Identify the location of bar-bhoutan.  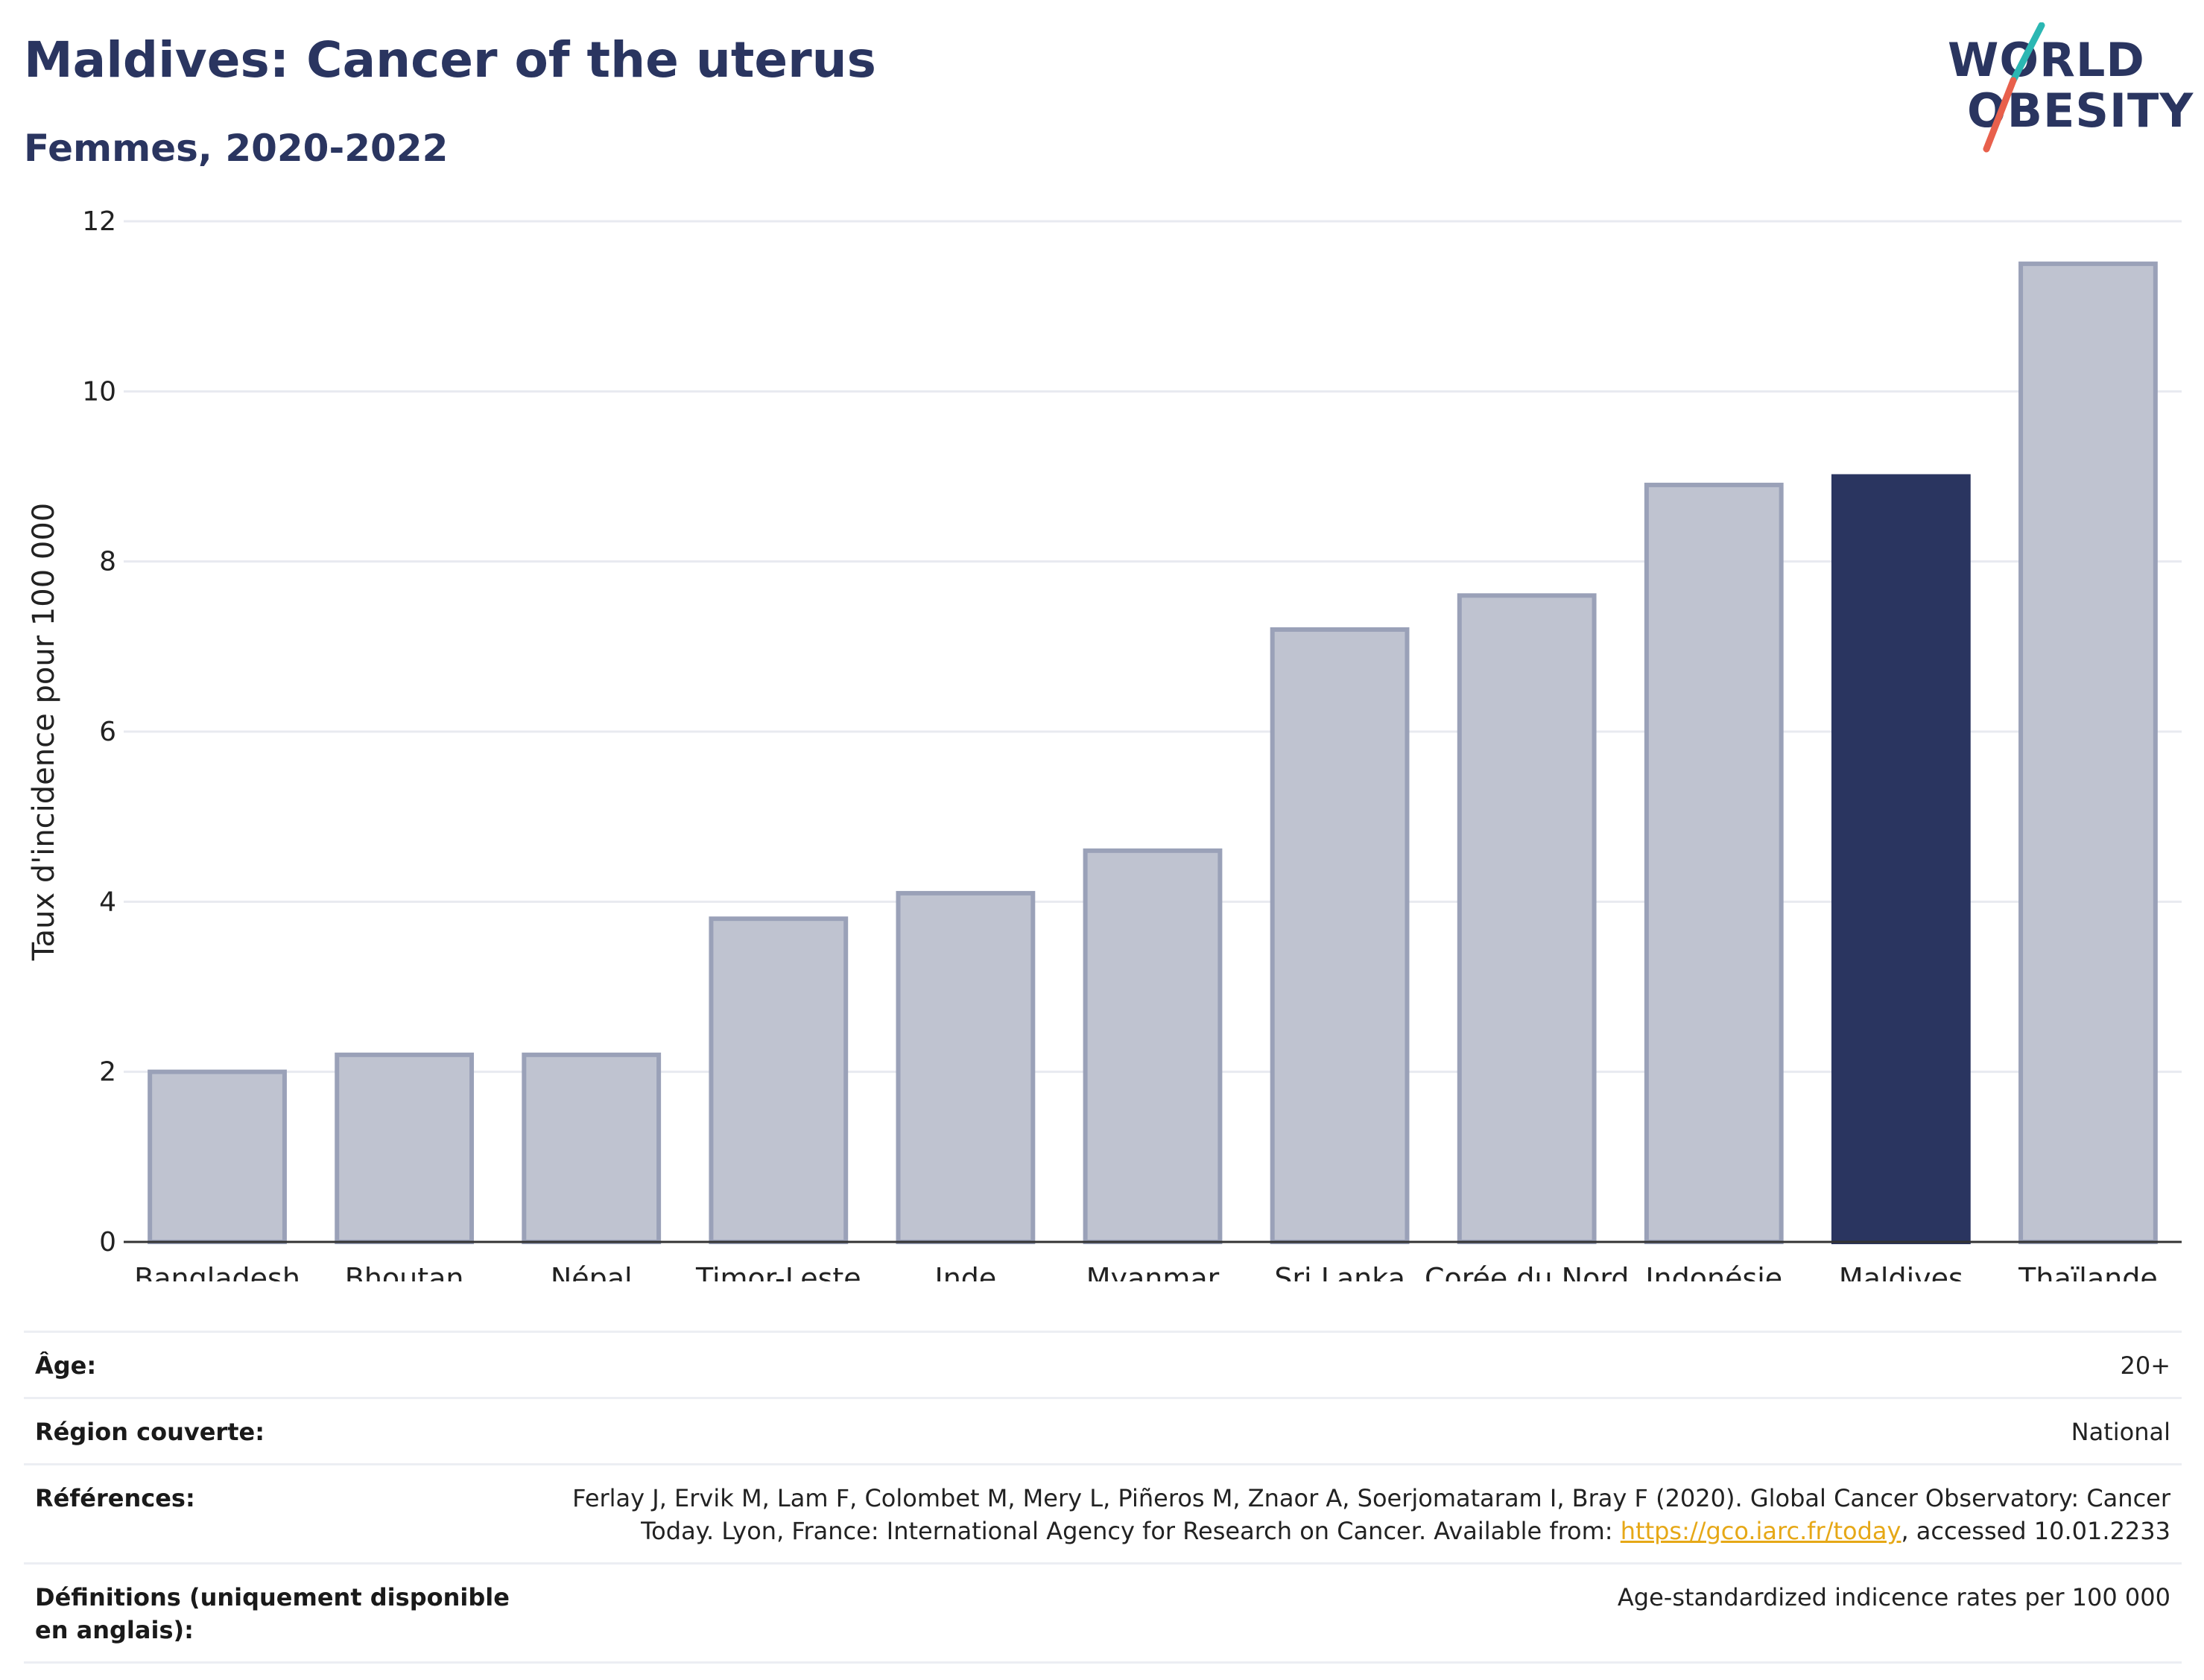
(405, 1148).